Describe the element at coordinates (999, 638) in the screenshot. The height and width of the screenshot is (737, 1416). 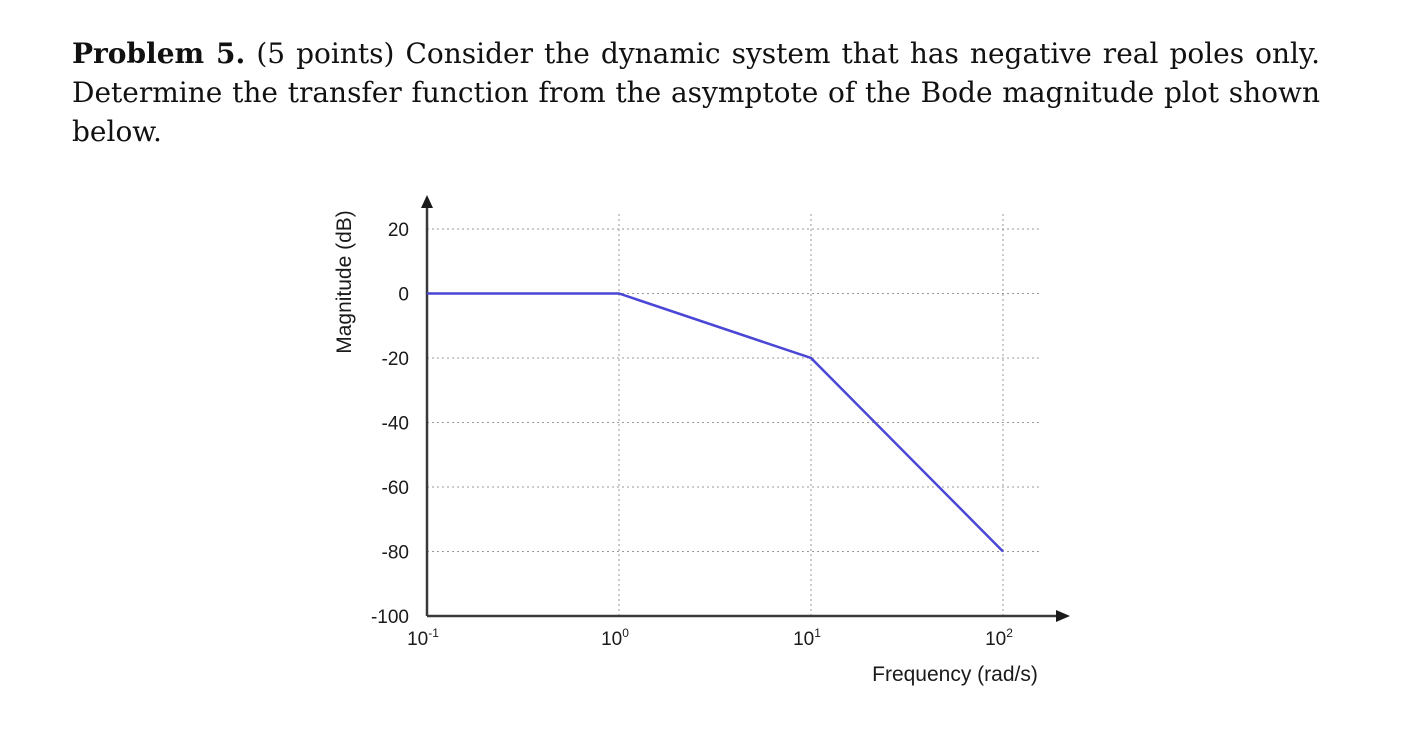
I see `x-tick-label: 10²` at that location.